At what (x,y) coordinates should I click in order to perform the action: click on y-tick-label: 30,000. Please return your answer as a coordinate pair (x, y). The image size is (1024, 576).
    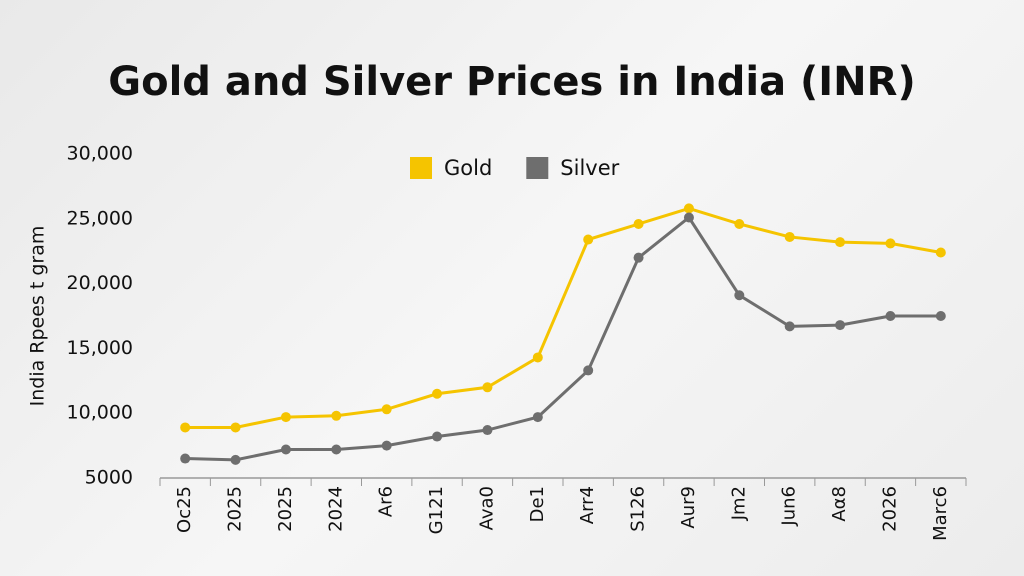
    Looking at the image, I should click on (100, 154).